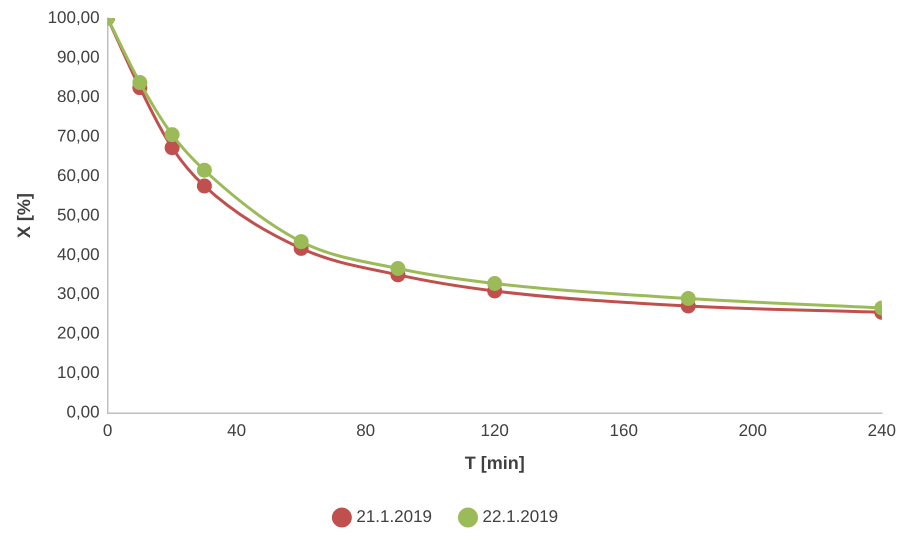  I want to click on y-tick-label: 30,00, so click(78, 294).